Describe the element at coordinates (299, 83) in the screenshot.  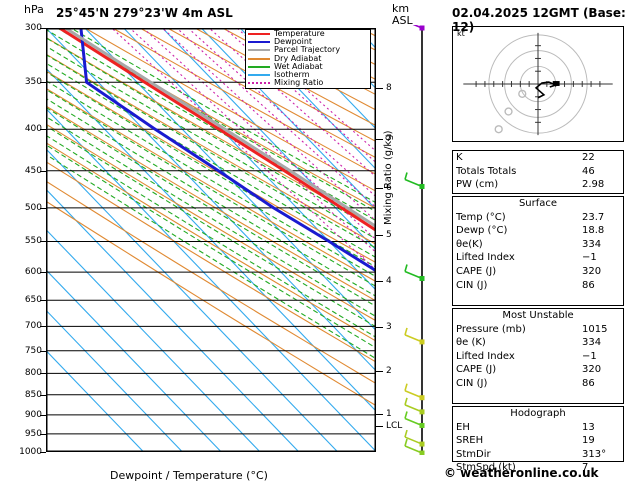
I see `legend-label: Mixing Ratio` at that location.